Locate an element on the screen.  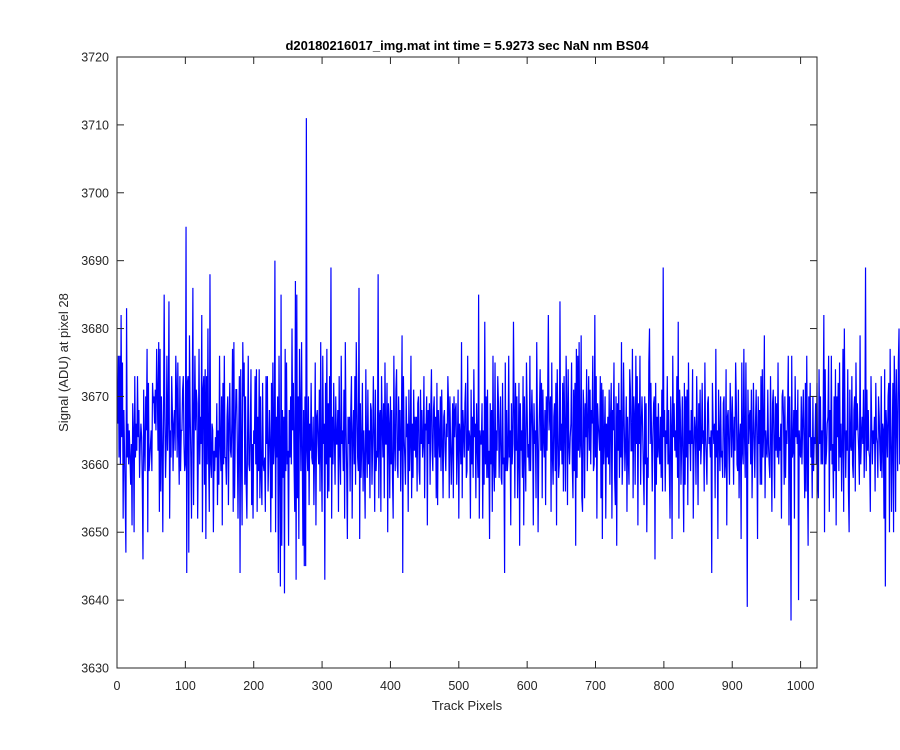
y-tick-label: 3650 is located at coordinates (95, 533).